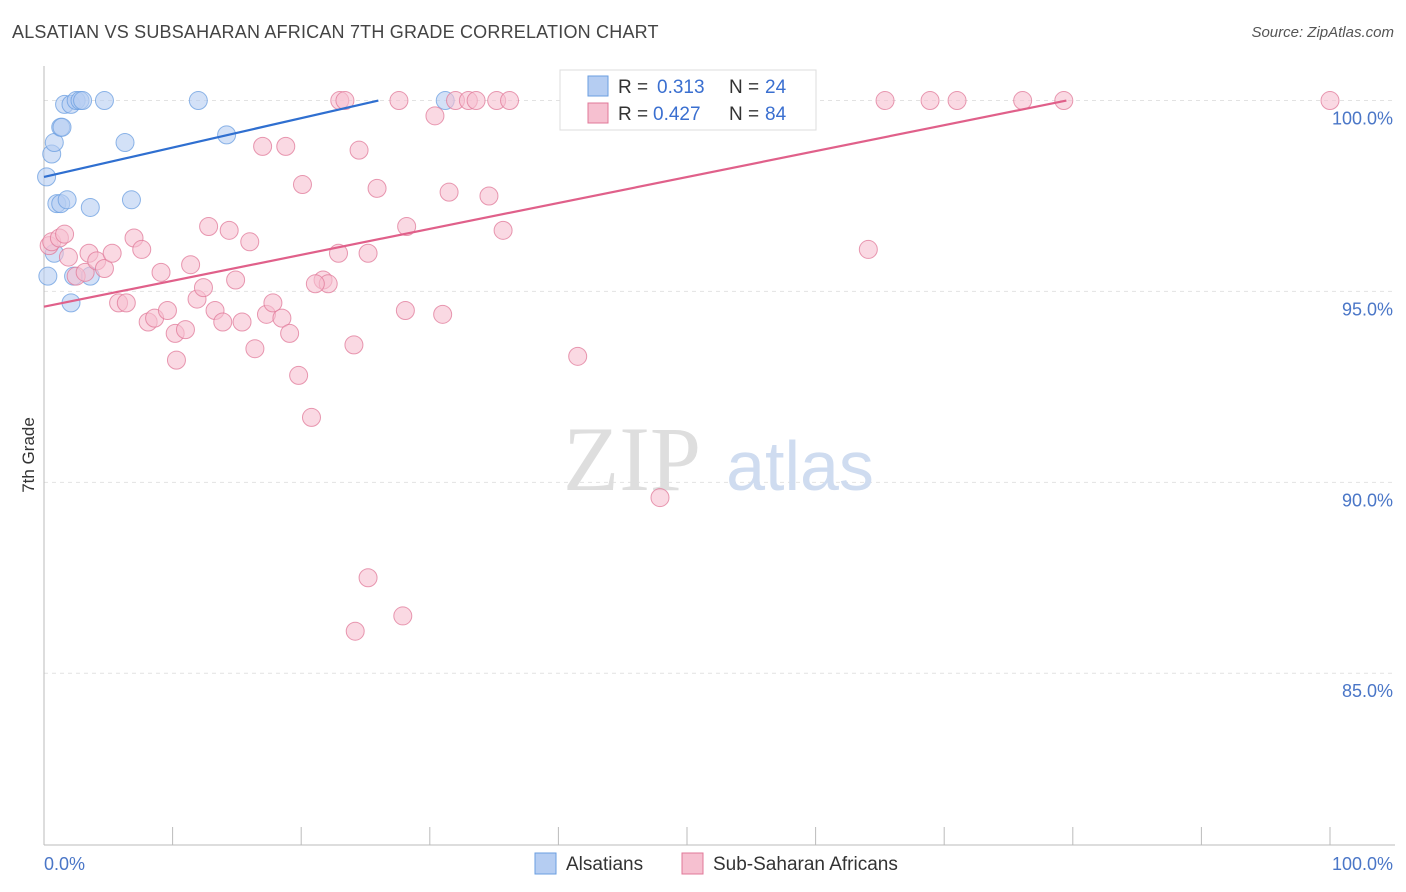  What do you see at coordinates (1322, 32) in the screenshot?
I see `source-label: Source: ZipAtlas.com` at bounding box center [1322, 32].